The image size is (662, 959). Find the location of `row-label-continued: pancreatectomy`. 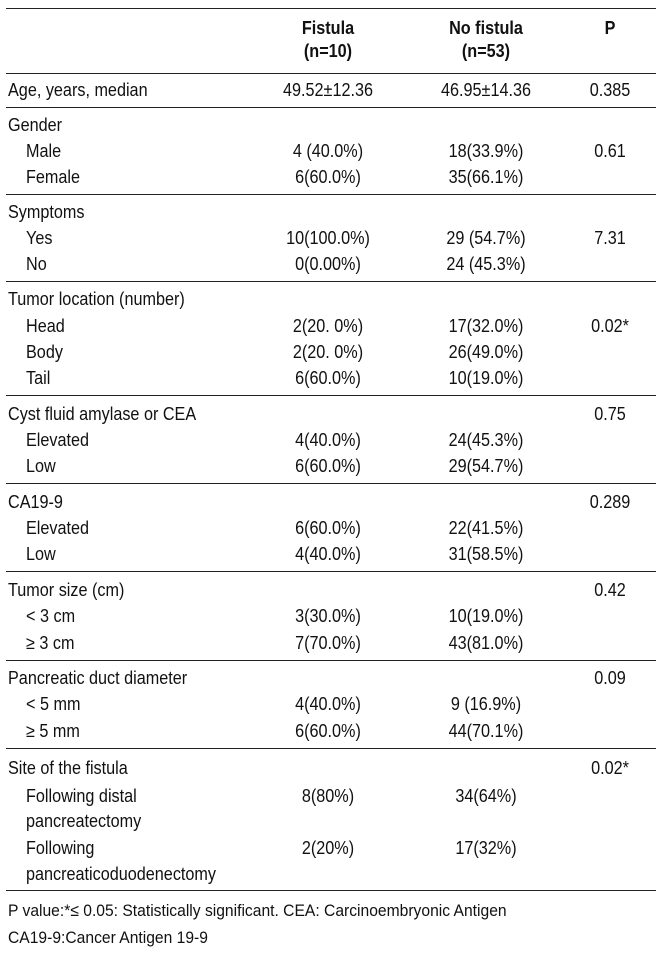

row-label-continued: pancreatectomy is located at coordinates (84, 821).